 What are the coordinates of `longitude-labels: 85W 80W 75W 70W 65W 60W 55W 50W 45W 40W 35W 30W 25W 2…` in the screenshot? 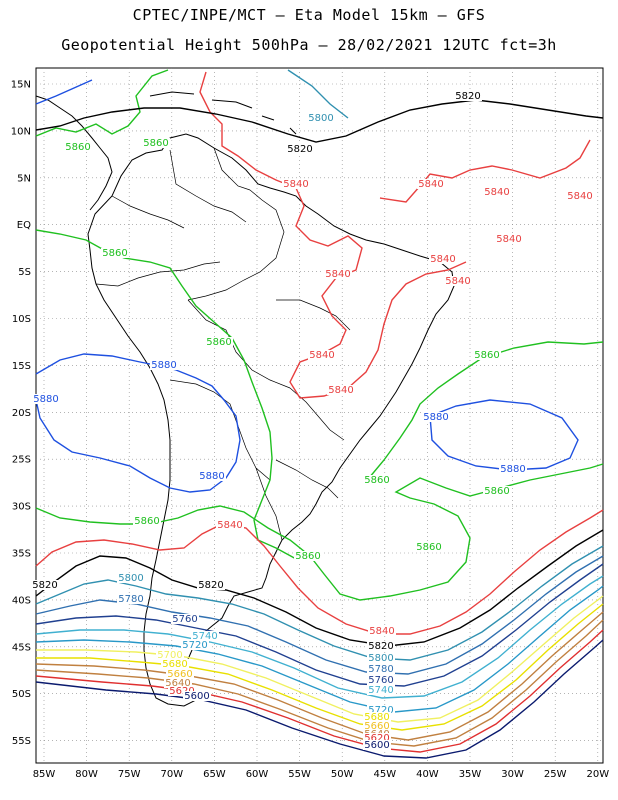 It's located at (321, 774).